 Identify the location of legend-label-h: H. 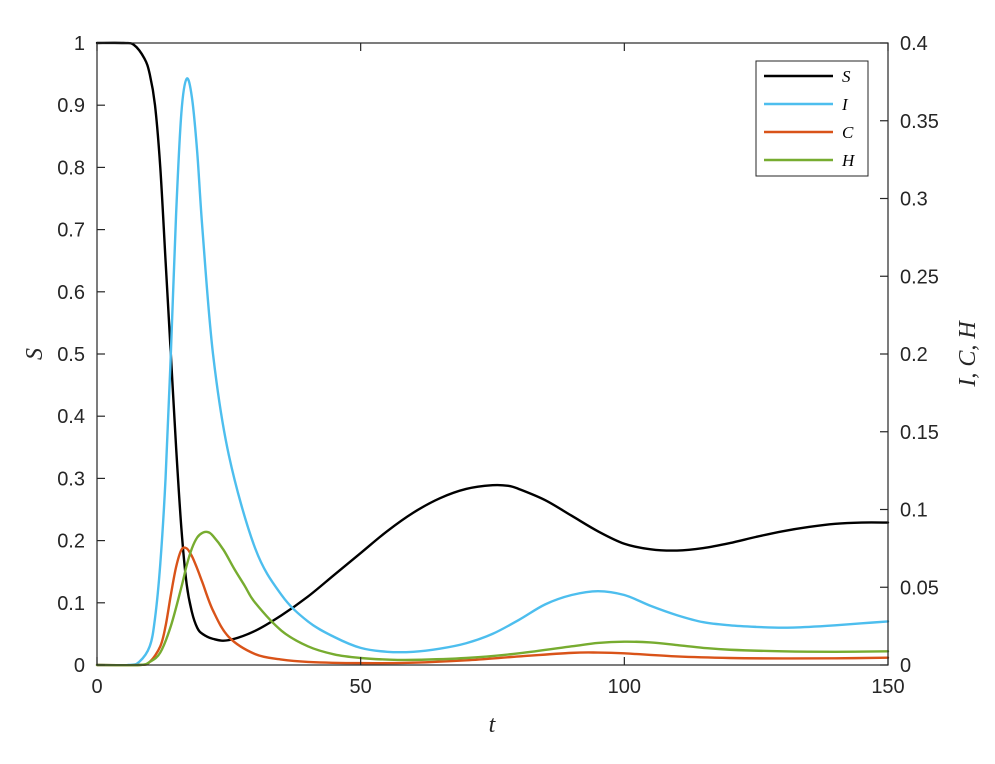
(848, 160).